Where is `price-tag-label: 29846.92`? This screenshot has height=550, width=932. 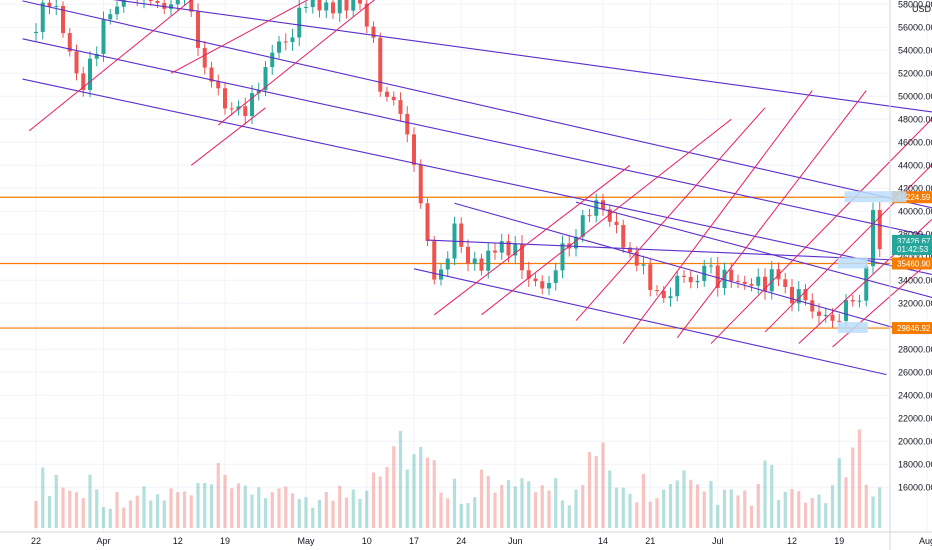
price-tag-label: 29846.92 is located at coordinates (914, 328).